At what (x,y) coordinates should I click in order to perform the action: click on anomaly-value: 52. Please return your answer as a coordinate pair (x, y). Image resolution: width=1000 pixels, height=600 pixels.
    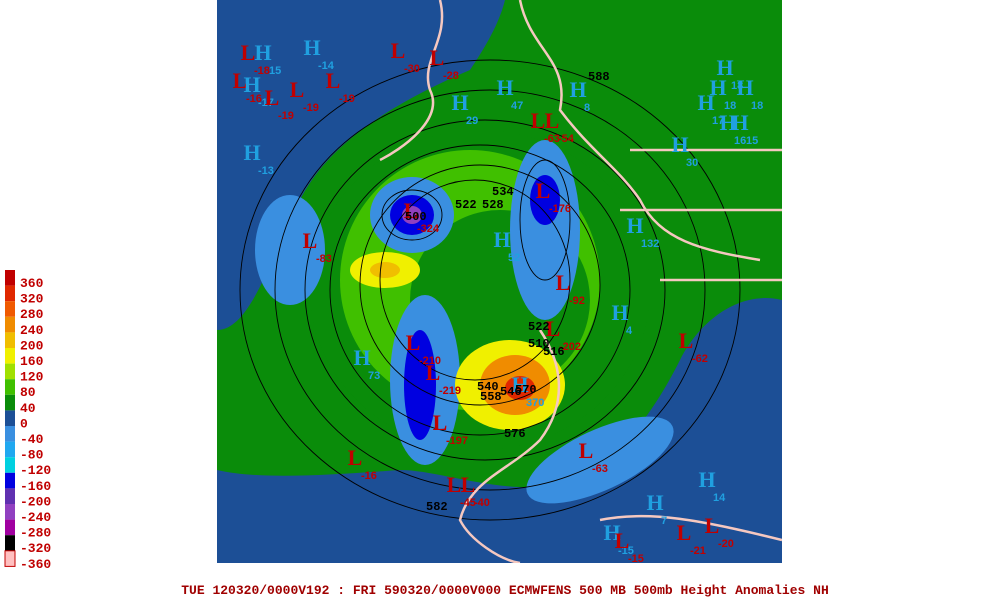
    Looking at the image, I should click on (514, 258).